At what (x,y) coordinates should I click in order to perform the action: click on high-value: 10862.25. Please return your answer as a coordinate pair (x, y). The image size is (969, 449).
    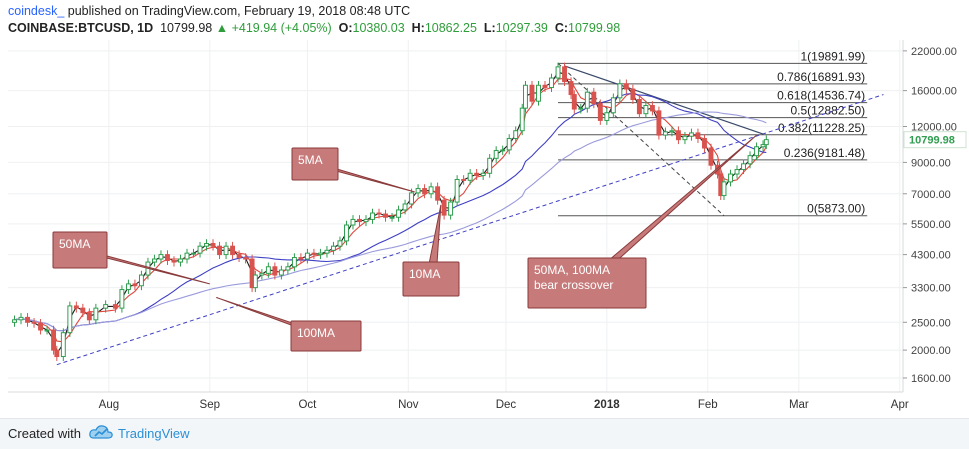
    Looking at the image, I should click on (450, 28).